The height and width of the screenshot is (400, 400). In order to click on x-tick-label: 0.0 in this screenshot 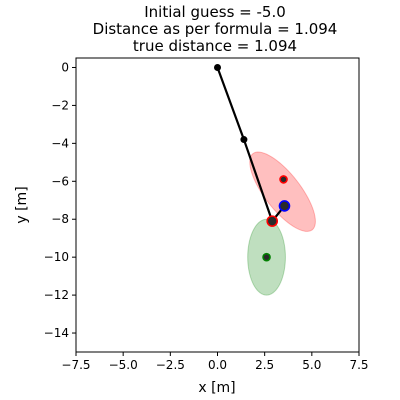, I will do `click(217, 365)`.